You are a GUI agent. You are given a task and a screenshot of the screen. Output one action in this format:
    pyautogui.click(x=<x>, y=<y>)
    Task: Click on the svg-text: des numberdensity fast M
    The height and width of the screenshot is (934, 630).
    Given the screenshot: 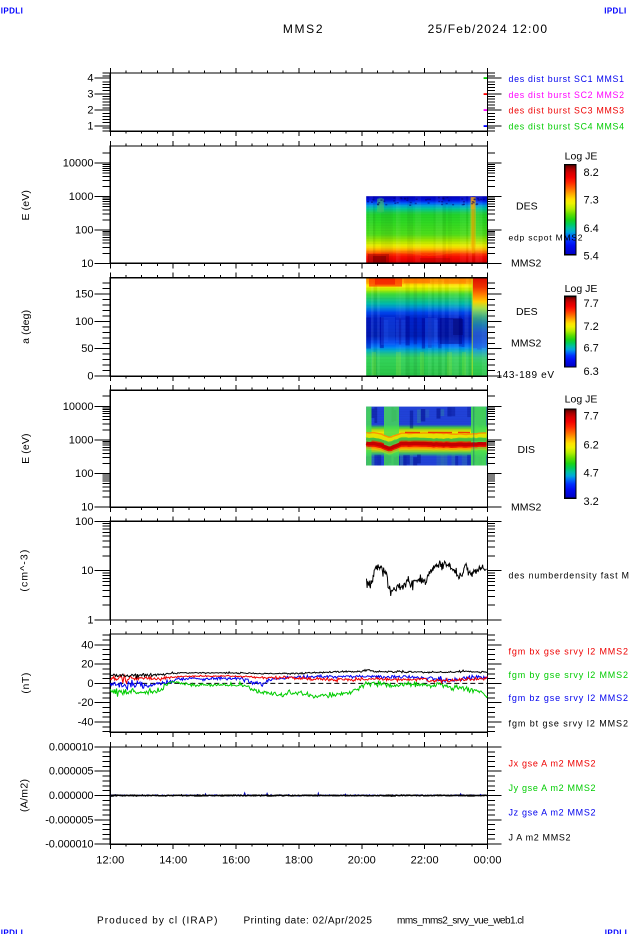 What is the action you would take?
    pyautogui.click(x=569, y=576)
    